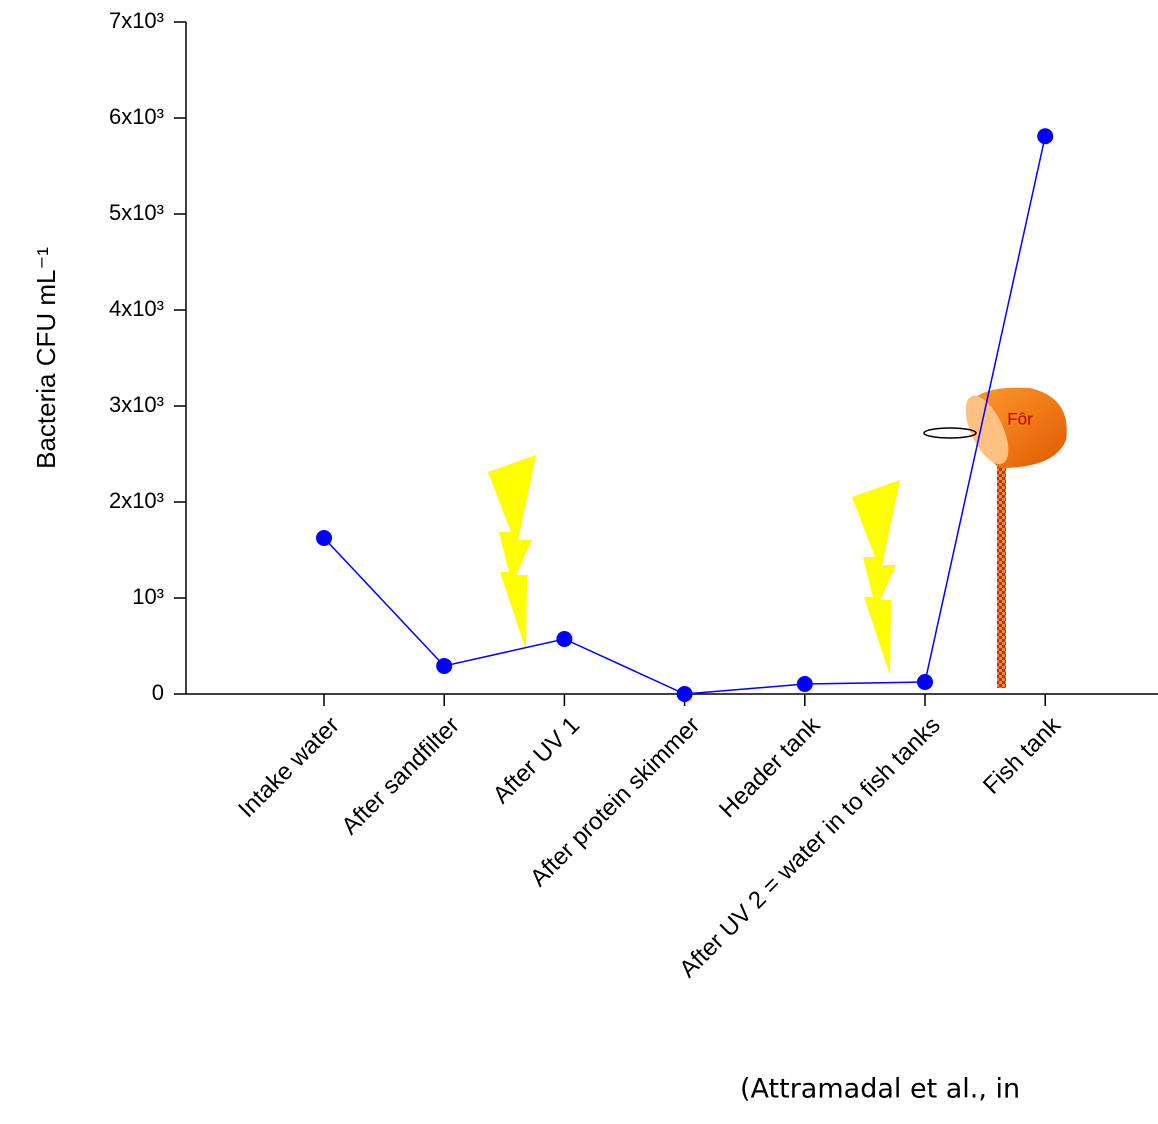 The height and width of the screenshot is (1124, 1158). I want to click on y-axis-label: Bacteria CFU mL⁻¹, so click(46, 358).